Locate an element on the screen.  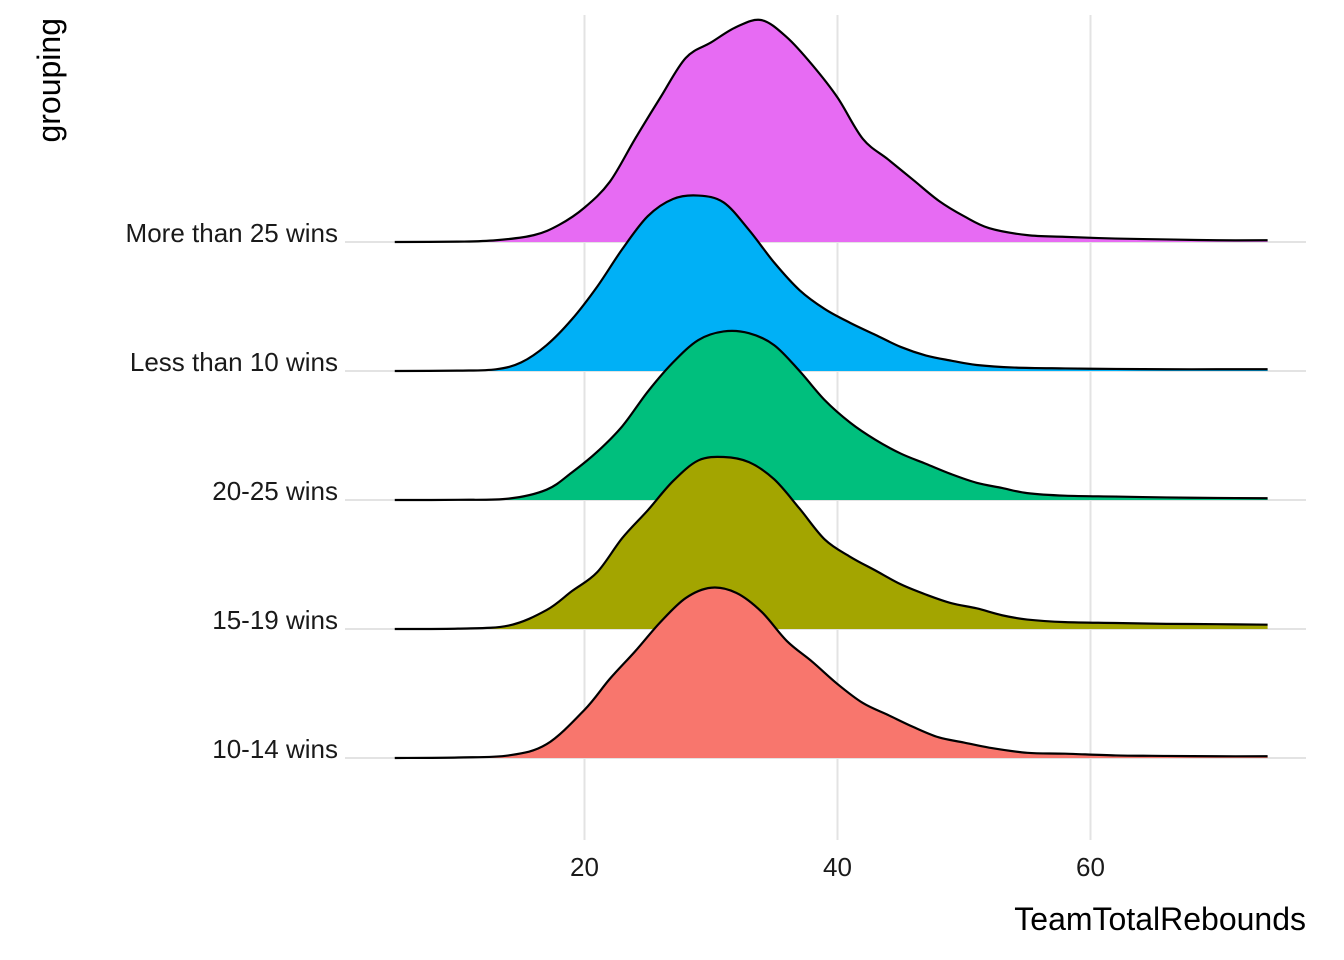
y-tick-label: 10-14 wins is located at coordinates (275, 749).